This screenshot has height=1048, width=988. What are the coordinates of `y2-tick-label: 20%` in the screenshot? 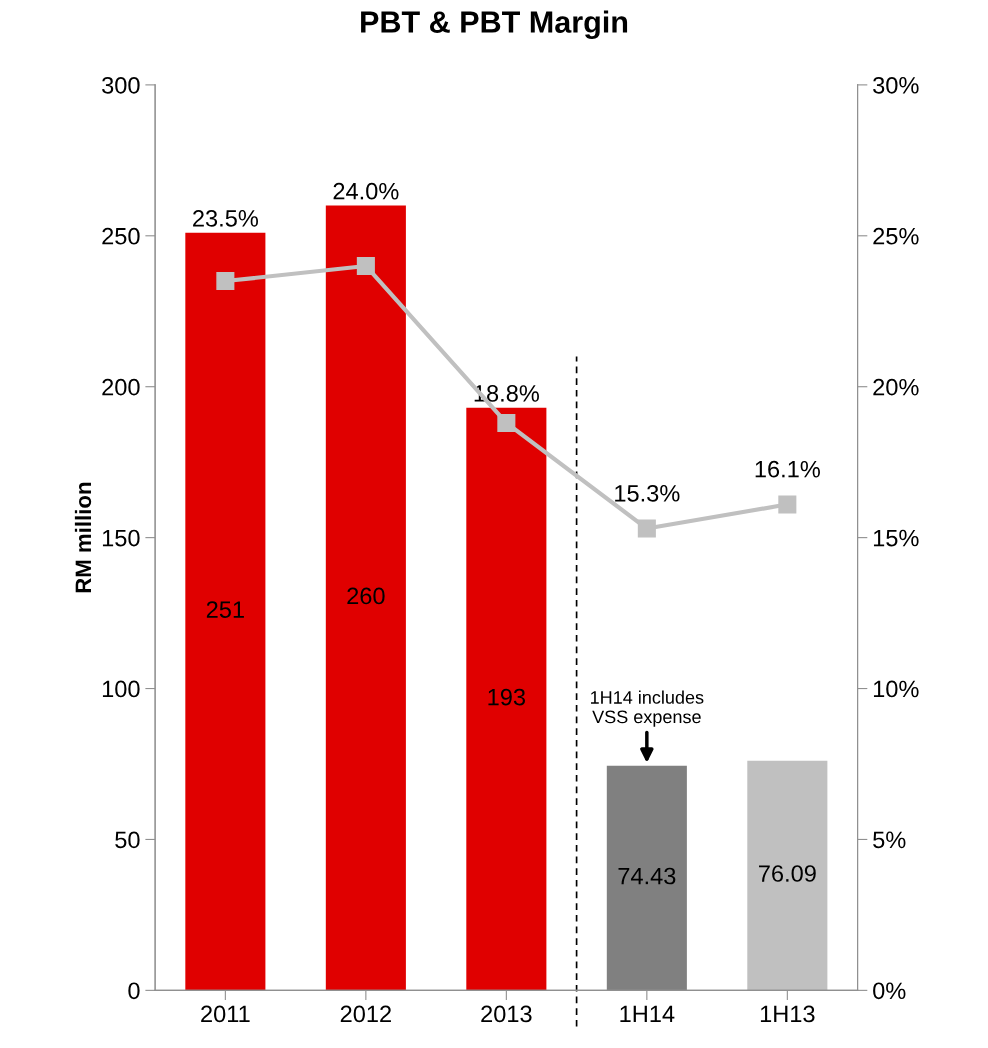 It's located at (896, 387).